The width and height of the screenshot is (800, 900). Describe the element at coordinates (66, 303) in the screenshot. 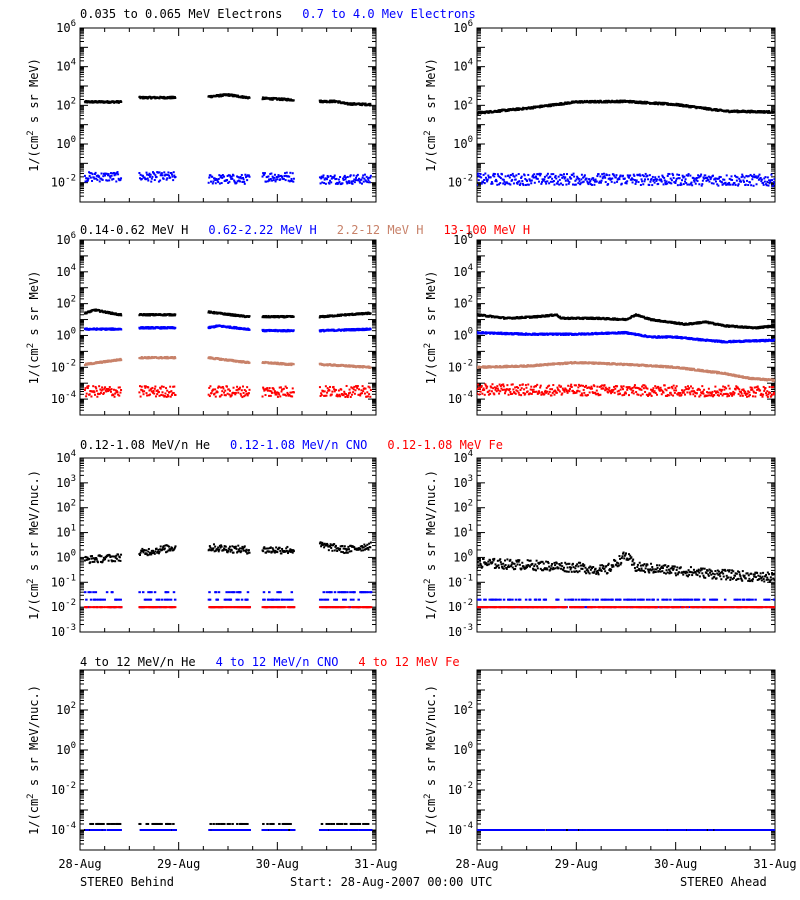

I see `y-tick-label: 102` at that location.